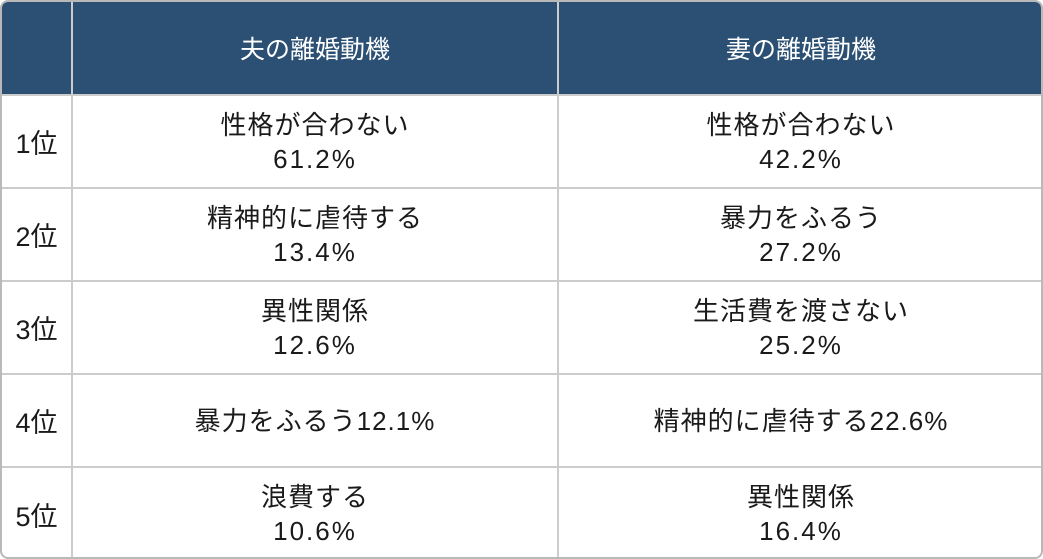 The width and height of the screenshot is (1043, 559). Describe the element at coordinates (315, 141) in the screenshot. I see `husband-motive-cell: 性格が合わない 61.2%` at that location.